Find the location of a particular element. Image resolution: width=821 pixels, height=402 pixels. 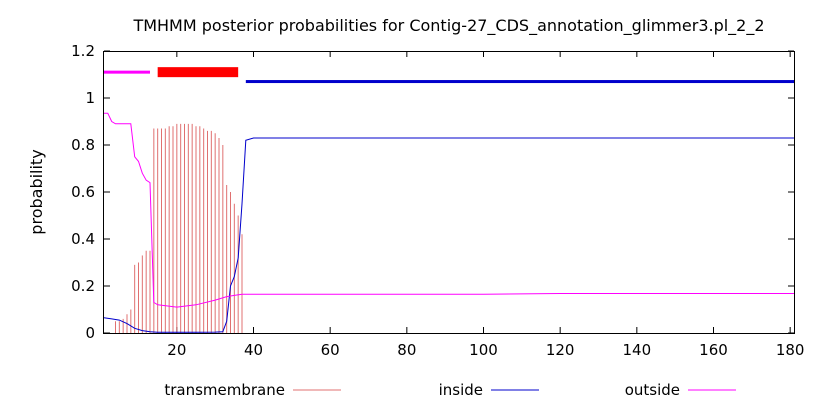

topology-transmembrane-bar is located at coordinates (198, 72).